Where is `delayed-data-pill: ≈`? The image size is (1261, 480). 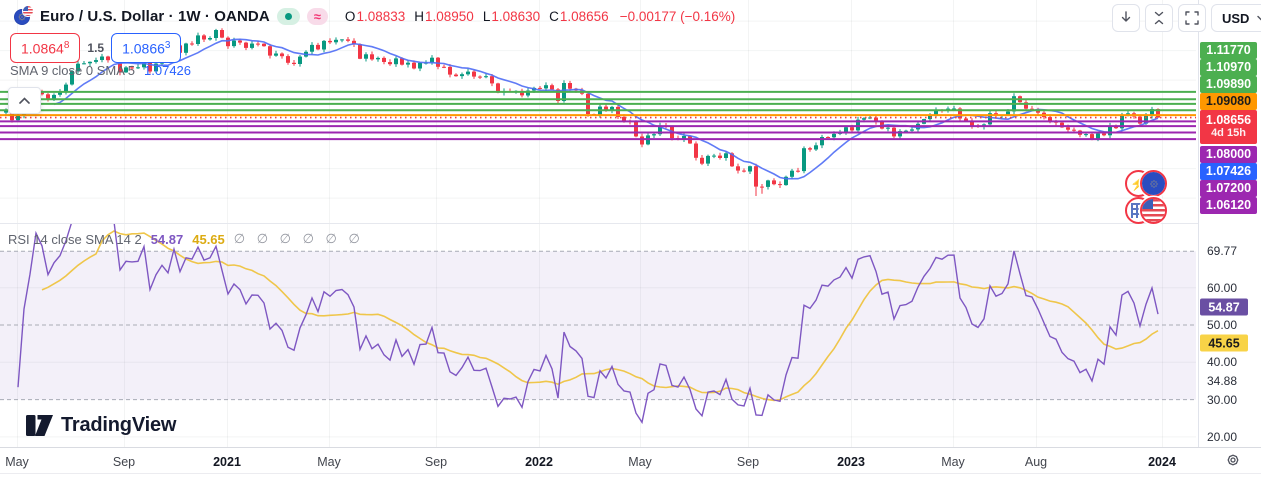
delayed-data-pill: ≈ is located at coordinates (317, 16).